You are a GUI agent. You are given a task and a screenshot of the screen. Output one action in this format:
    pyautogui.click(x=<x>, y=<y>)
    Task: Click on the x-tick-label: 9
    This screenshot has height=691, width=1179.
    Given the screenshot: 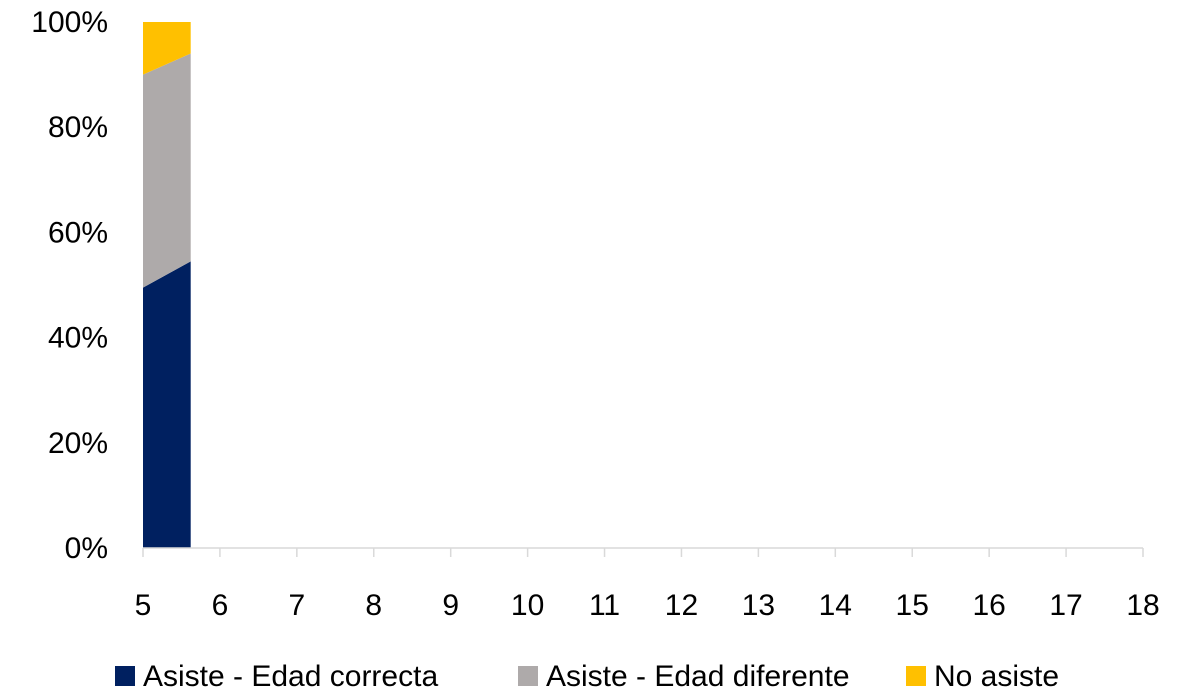 What is the action you would take?
    pyautogui.click(x=450, y=605)
    